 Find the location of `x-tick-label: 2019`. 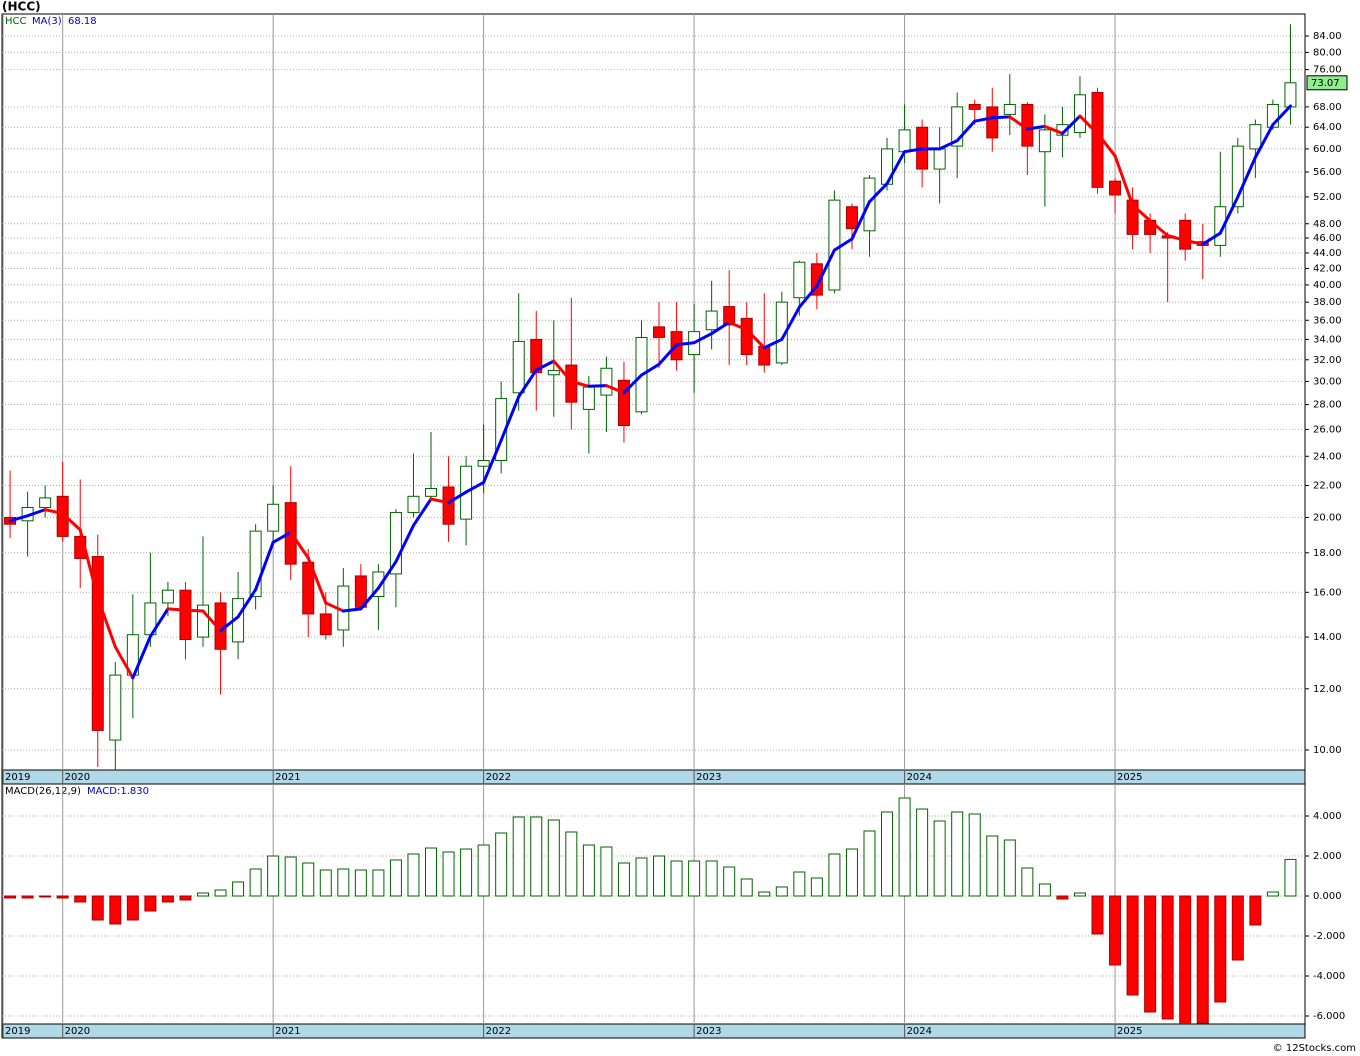

x-tick-label: 2019 is located at coordinates (17, 1031).